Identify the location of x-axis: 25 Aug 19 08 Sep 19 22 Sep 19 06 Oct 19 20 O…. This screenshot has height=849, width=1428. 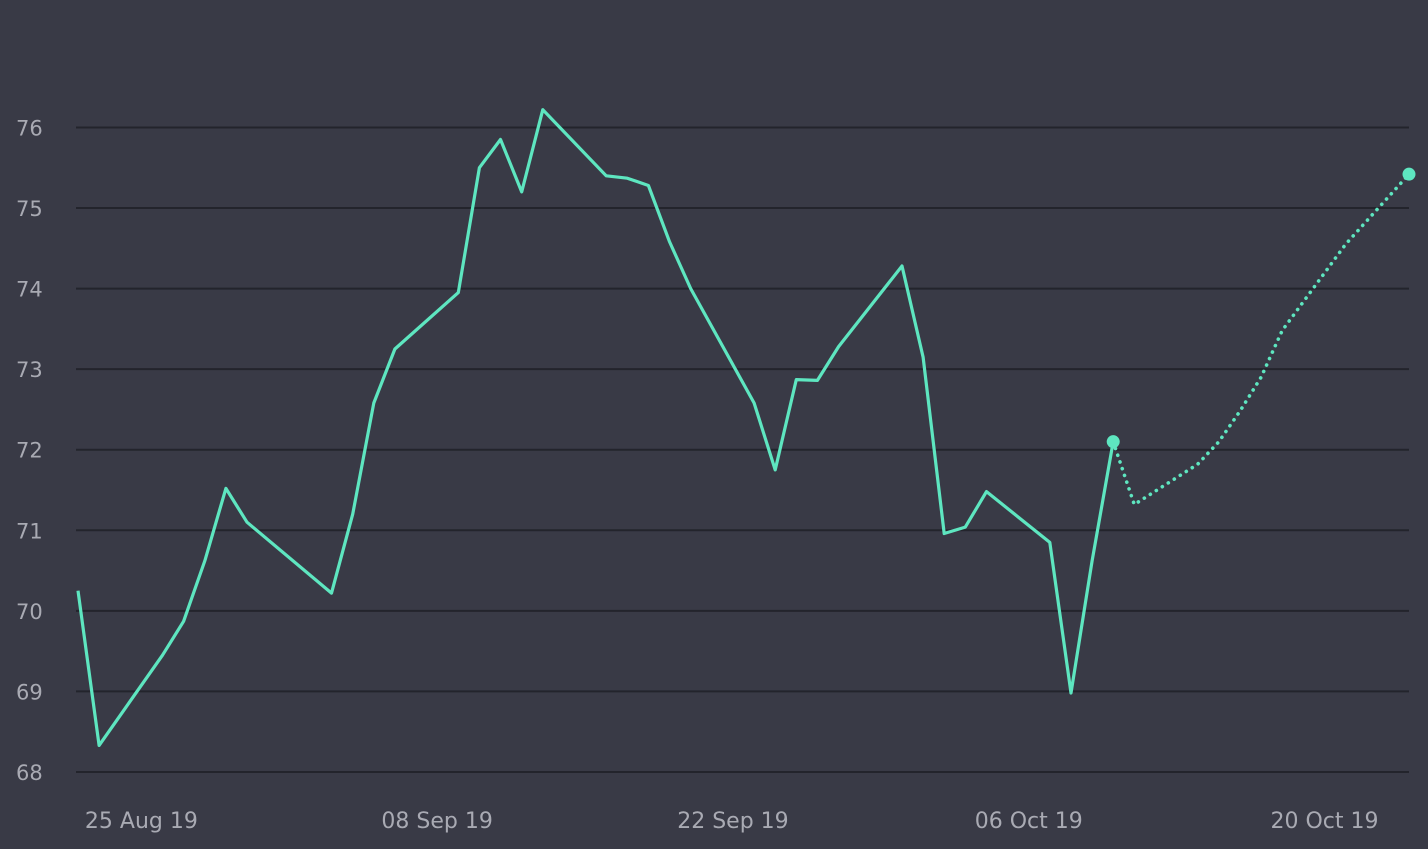
(732, 821).